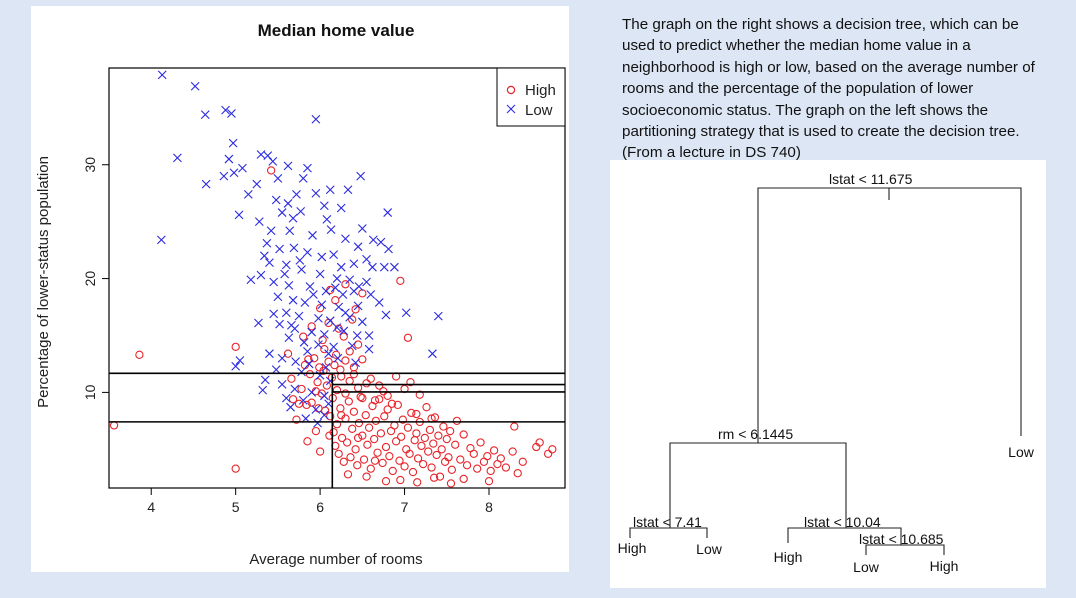  What do you see at coordinates (43, 282) in the screenshot?
I see `y-axis-label: Percentage of lower-status population` at bounding box center [43, 282].